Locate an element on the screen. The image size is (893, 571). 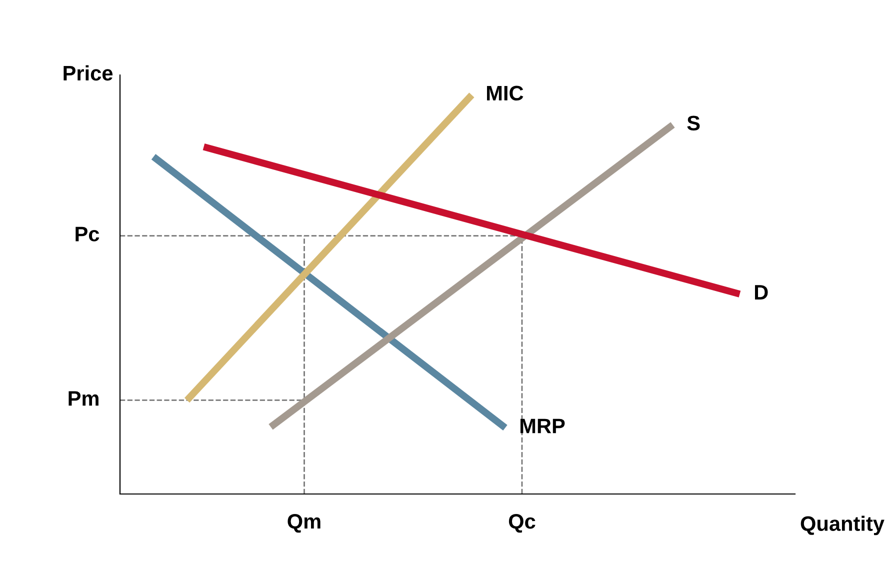
series-label: MRP is located at coordinates (542, 426).